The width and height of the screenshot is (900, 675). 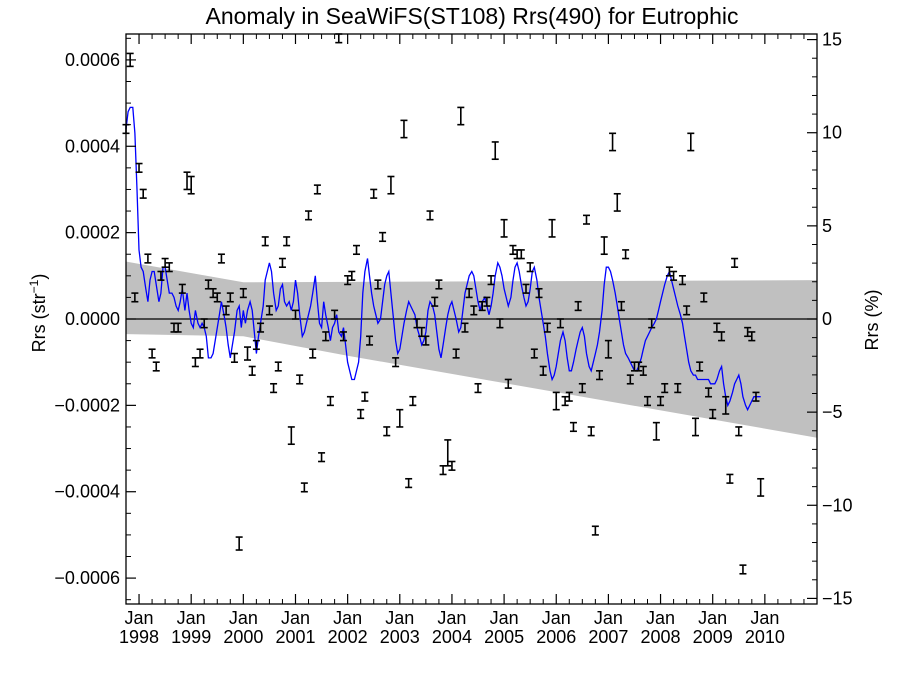 What do you see at coordinates (827, 319) in the screenshot?
I see `right-tick-label: 0` at bounding box center [827, 319].